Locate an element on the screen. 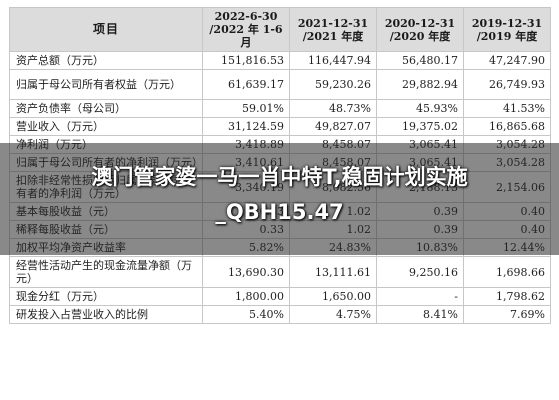 The width and height of the screenshot is (559, 400). row-value-cell: 151,816.53 is located at coordinates (246, 60).